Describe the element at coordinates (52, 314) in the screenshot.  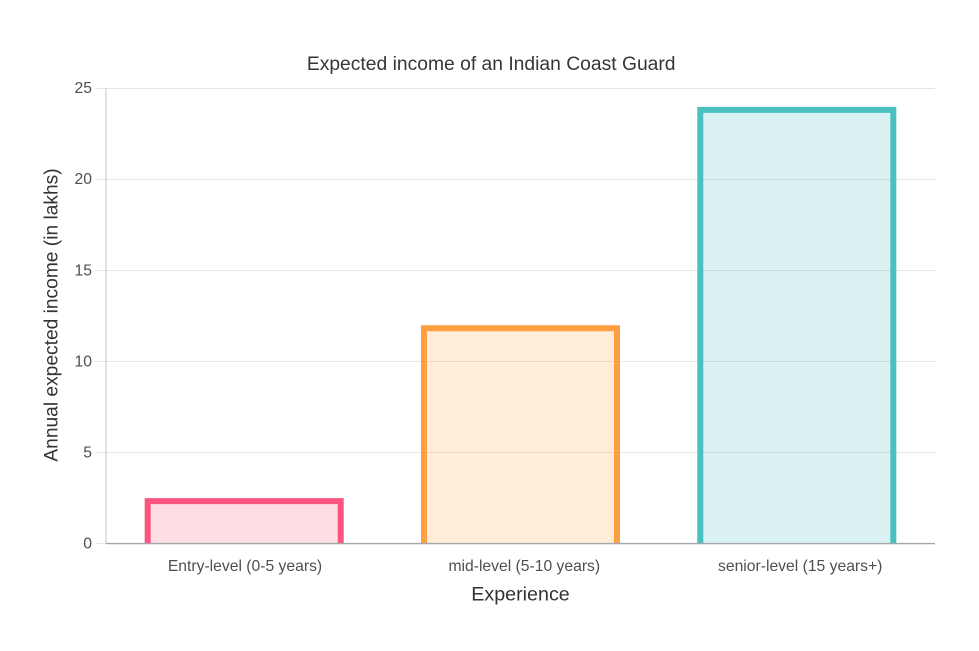
I see `svg-text:Annual expected income (in lak: Annual expected income (in lakhs)` at that location.